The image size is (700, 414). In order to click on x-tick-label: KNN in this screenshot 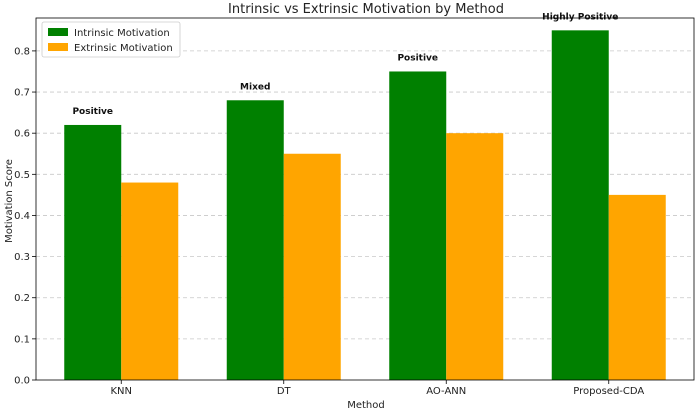, I will do `click(121, 391)`.